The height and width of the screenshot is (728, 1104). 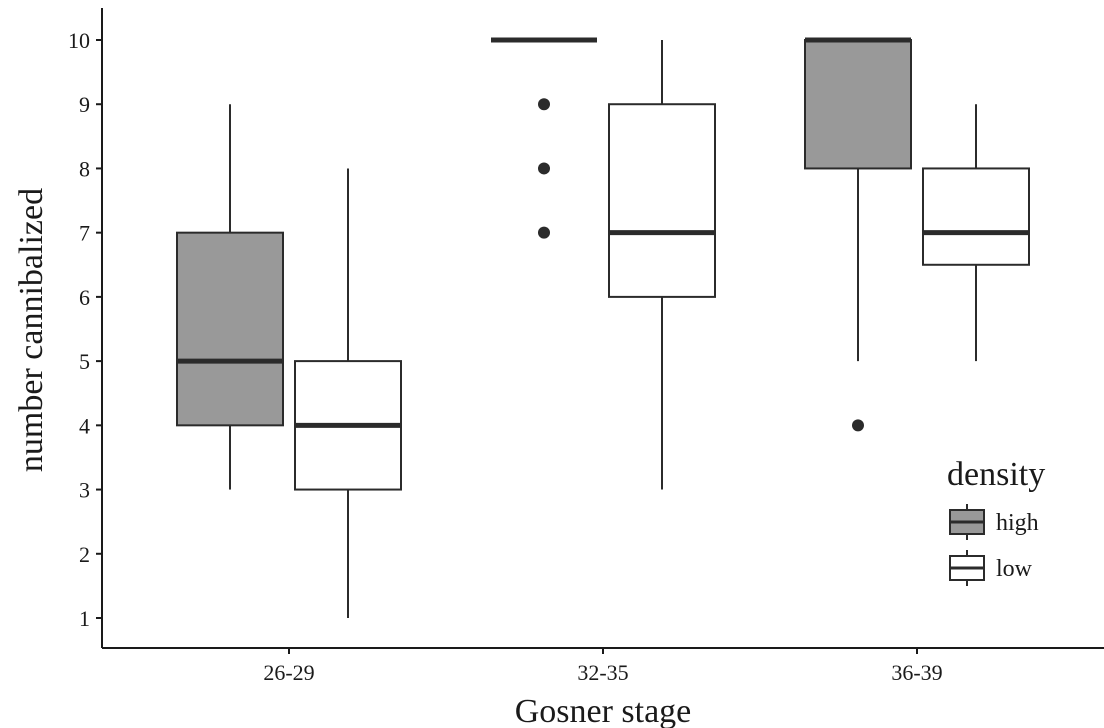 What do you see at coordinates (1014, 569) in the screenshot?
I see `legend-label: low` at bounding box center [1014, 569].